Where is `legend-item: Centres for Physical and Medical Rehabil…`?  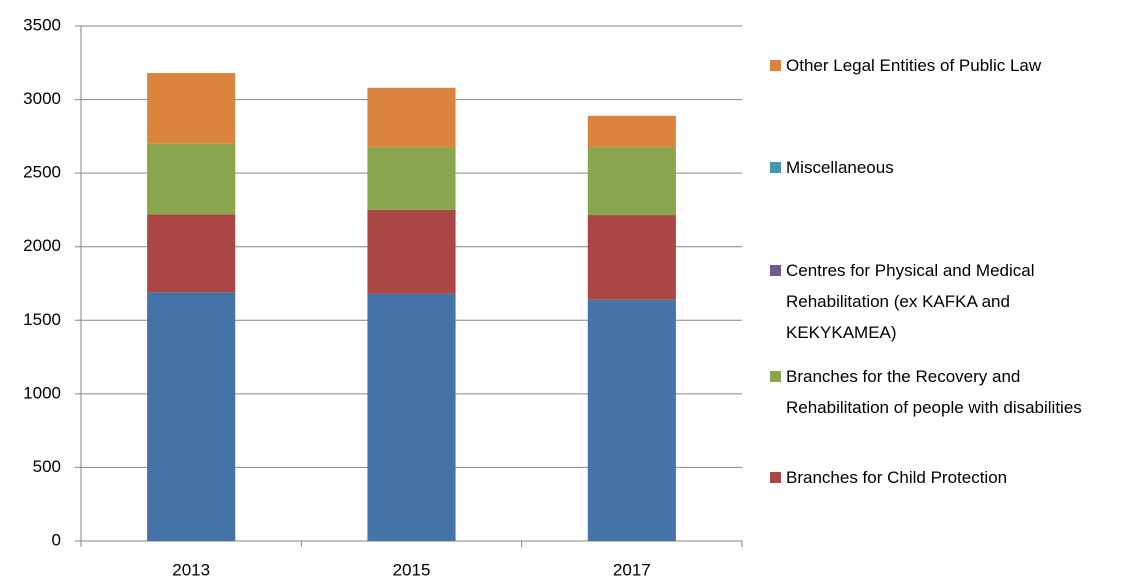 legend-item: Centres for Physical and Medical Rehabil… is located at coordinates (935, 301).